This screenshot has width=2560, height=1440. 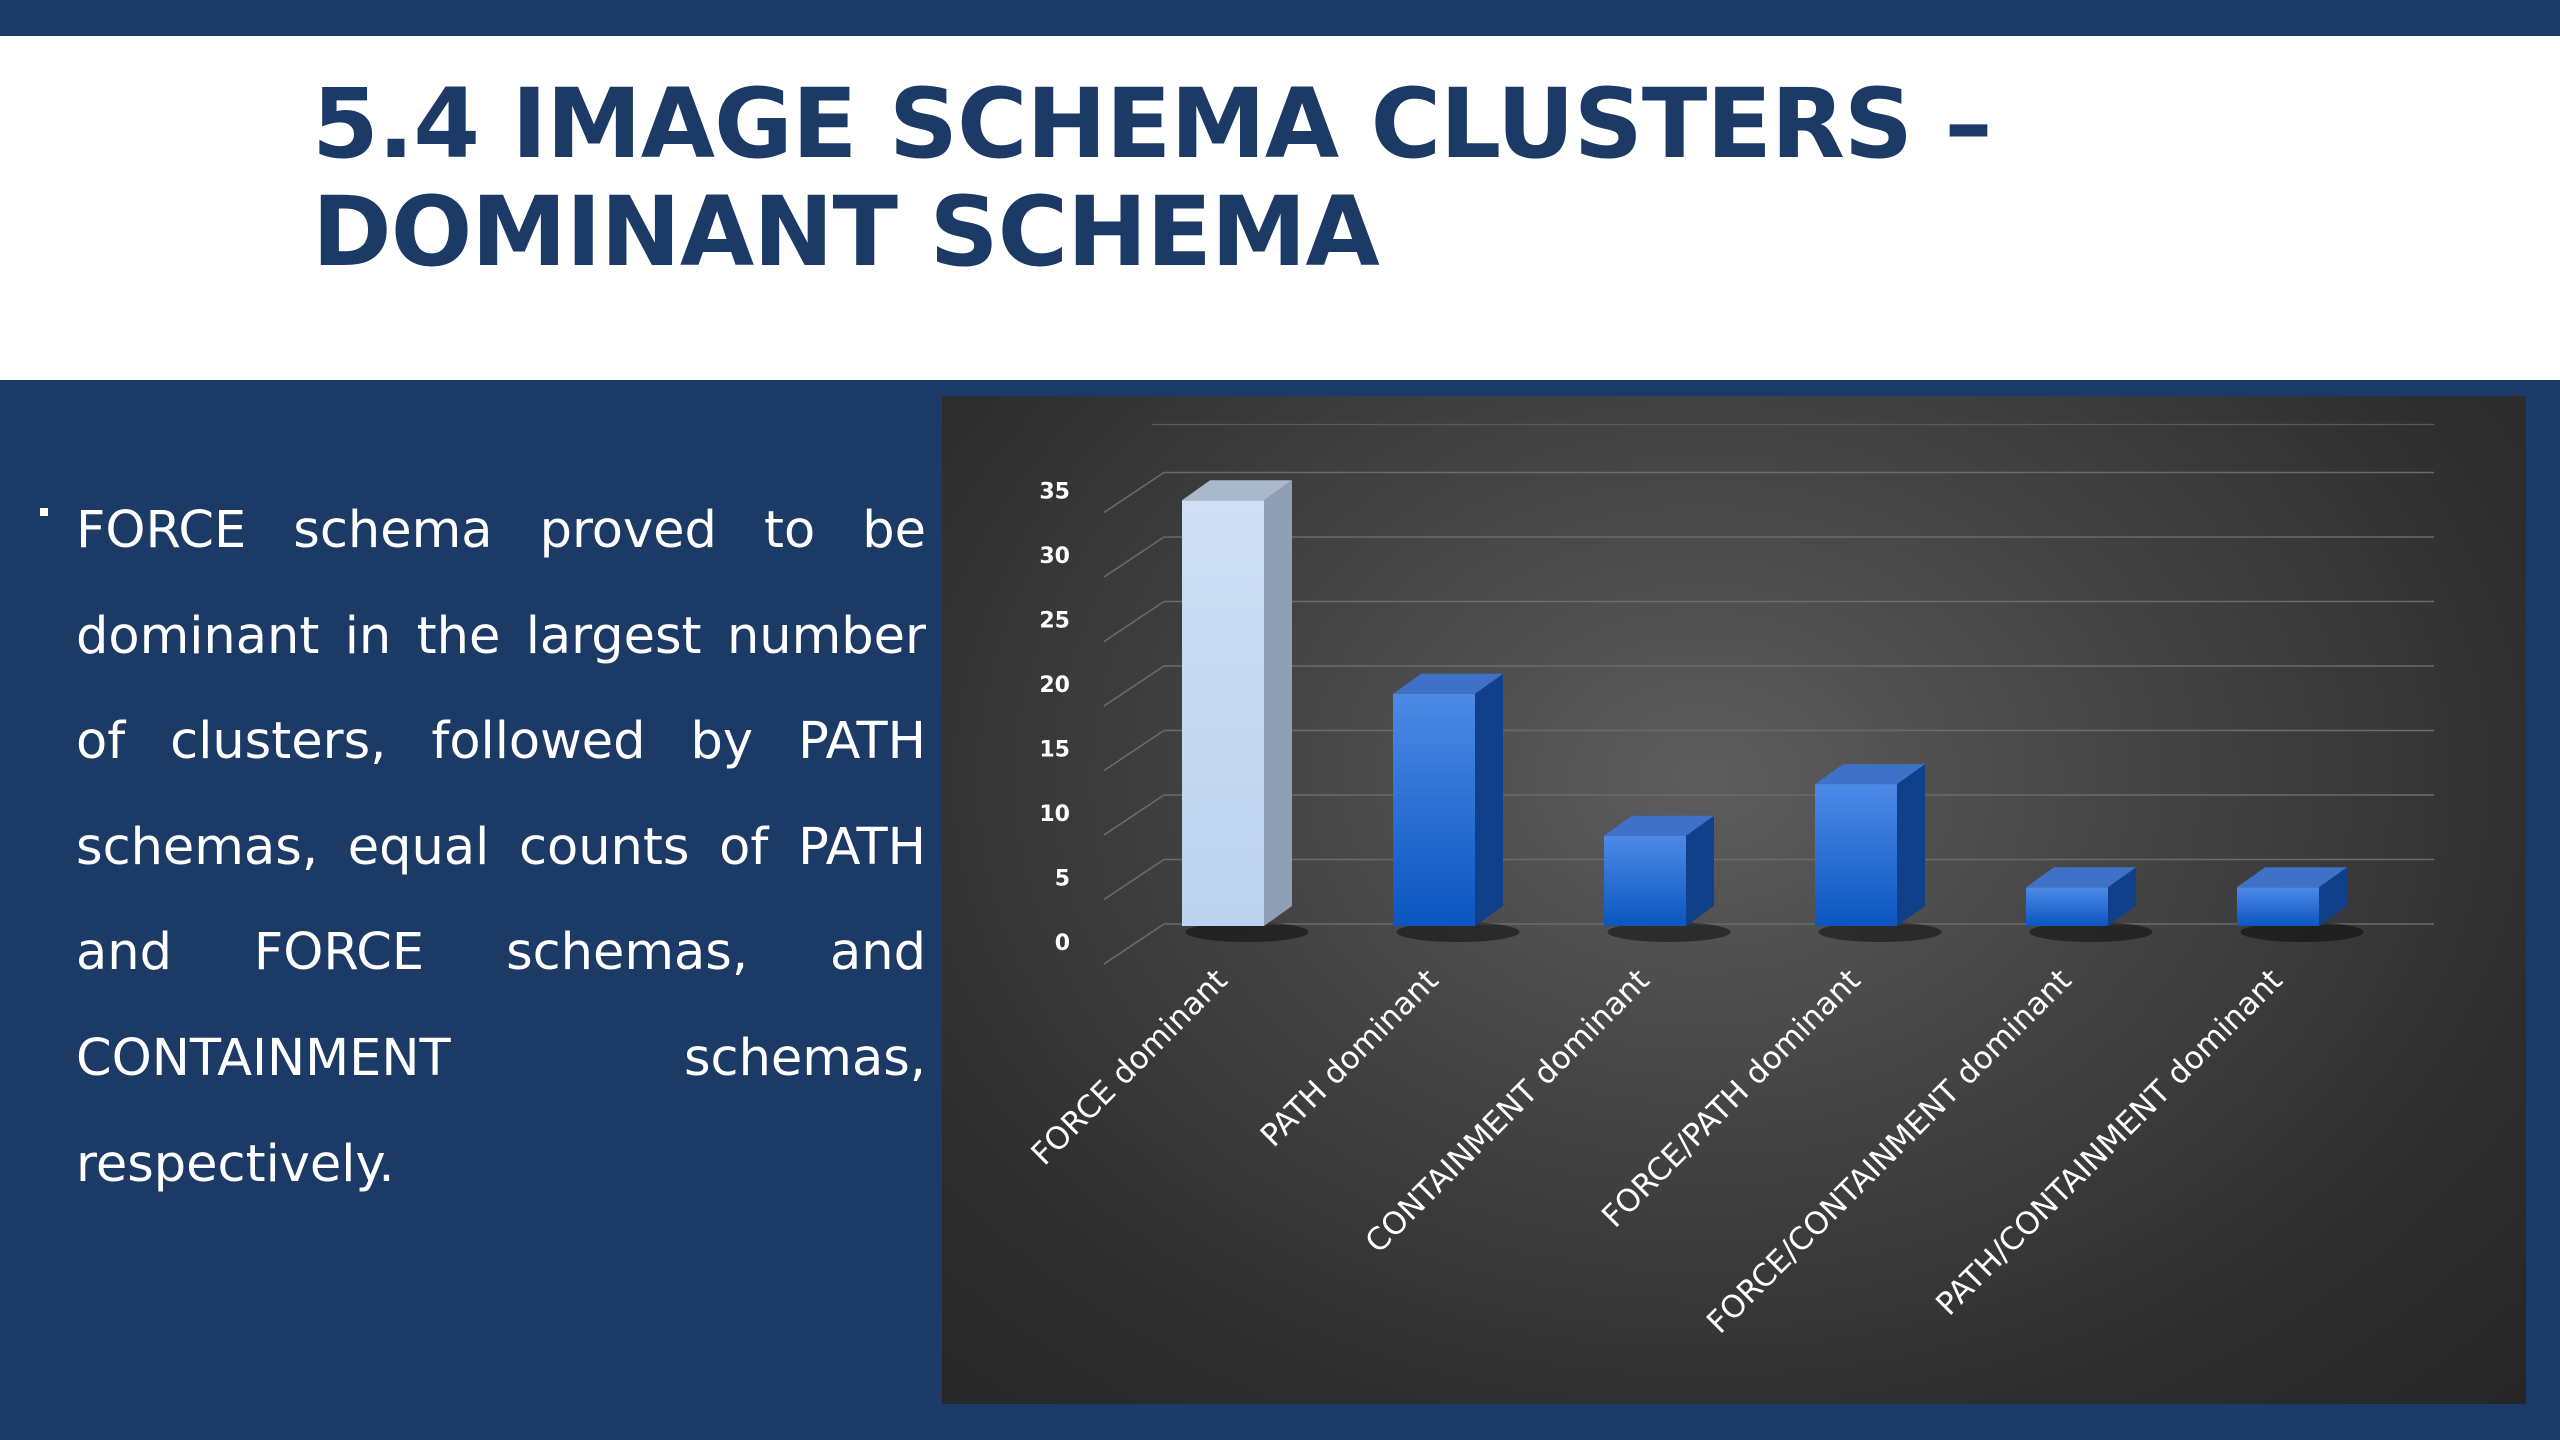 I want to click on y-tick-label: 30, so click(x=1054, y=556).